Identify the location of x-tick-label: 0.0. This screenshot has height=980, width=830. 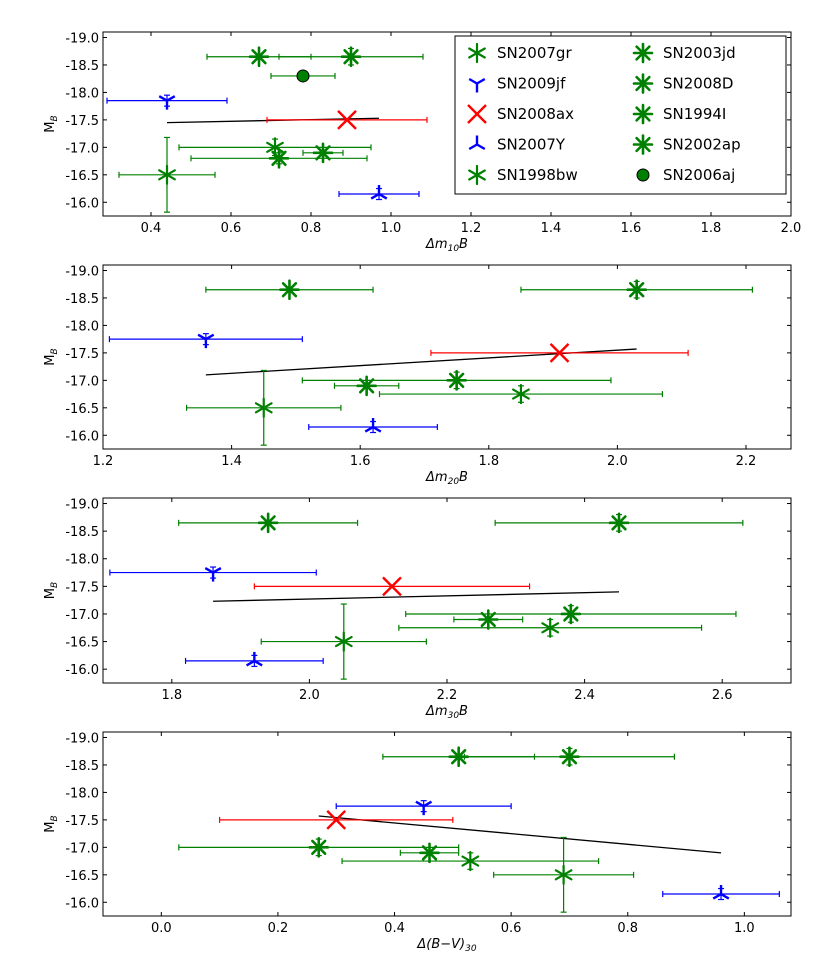
(161, 928).